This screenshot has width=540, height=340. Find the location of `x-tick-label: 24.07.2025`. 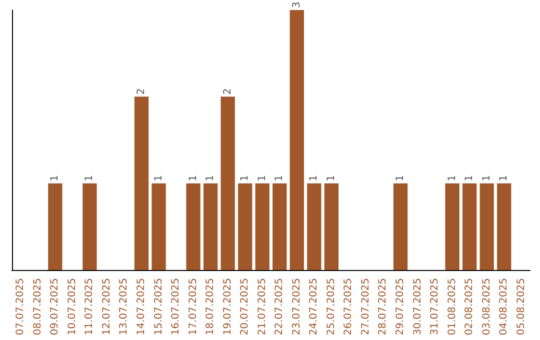

x-tick-label: 24.07.2025 is located at coordinates (314, 307).